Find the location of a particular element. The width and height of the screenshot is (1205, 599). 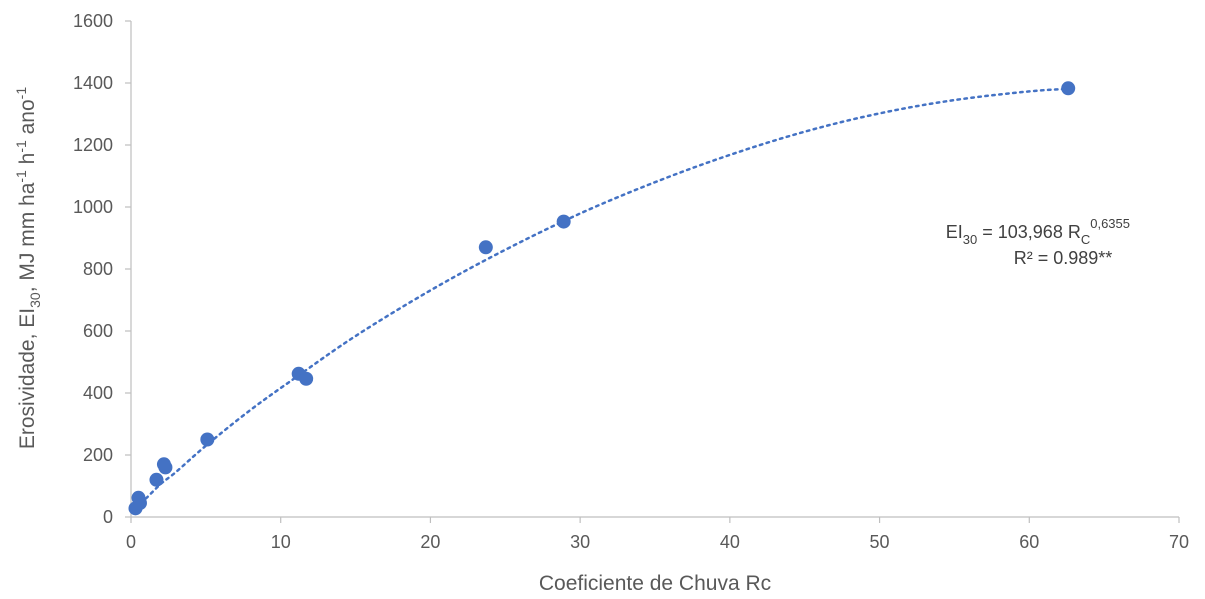

r-squared: R² = 0.989** is located at coordinates (1063, 258).